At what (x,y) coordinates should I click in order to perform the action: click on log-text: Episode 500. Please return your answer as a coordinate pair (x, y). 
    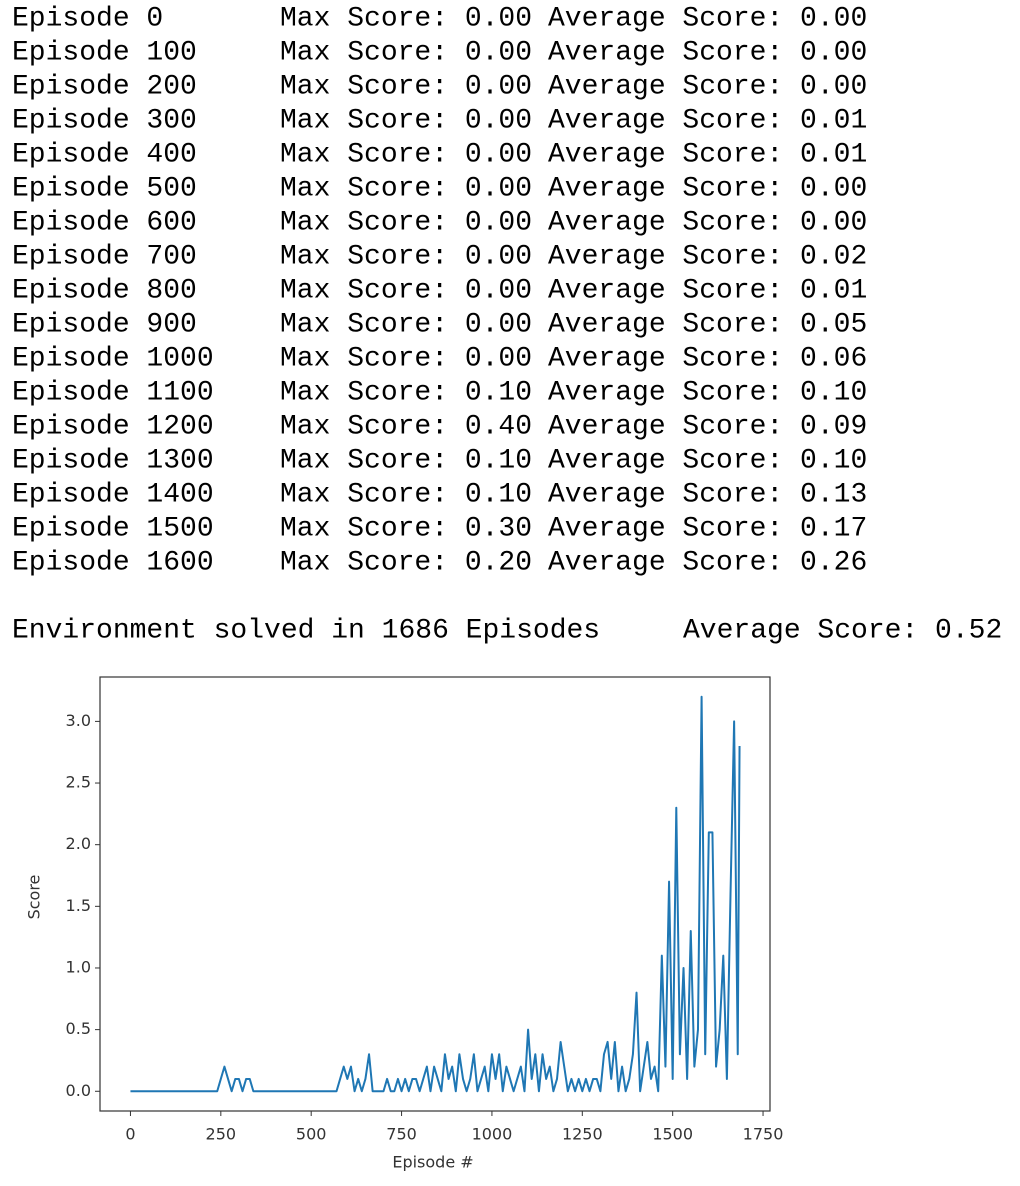
    Looking at the image, I should click on (104, 188).